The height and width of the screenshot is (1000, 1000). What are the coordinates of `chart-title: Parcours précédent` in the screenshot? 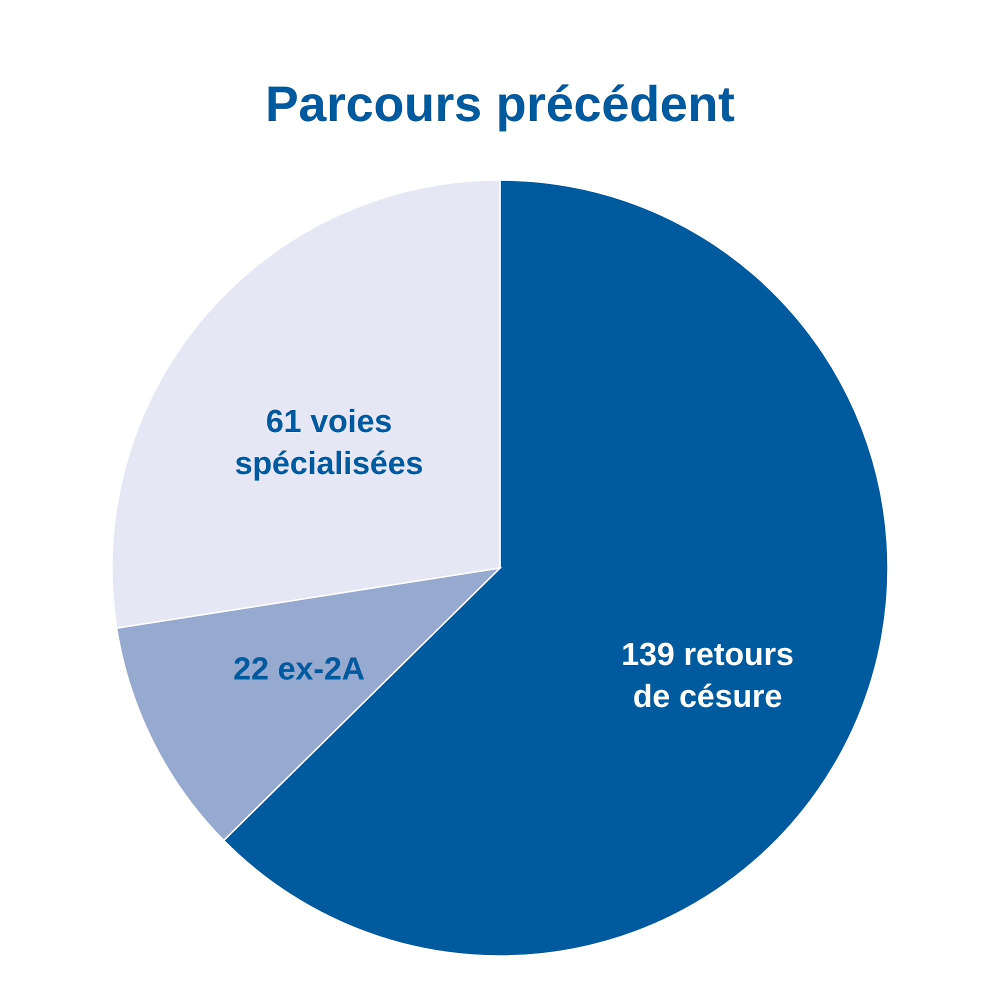 It's located at (500, 104).